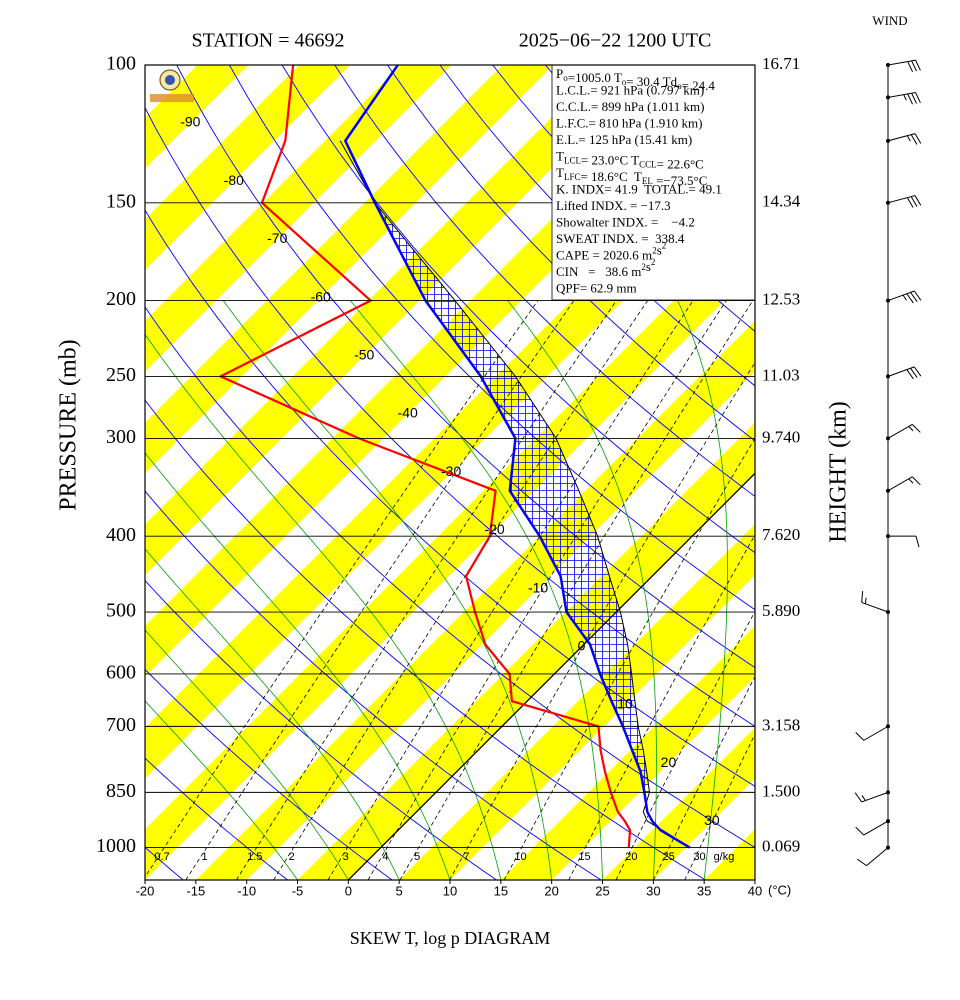 This screenshot has width=960, height=1000. What do you see at coordinates (648, 165) in the screenshot?
I see `info-sub: CCL` at bounding box center [648, 165].